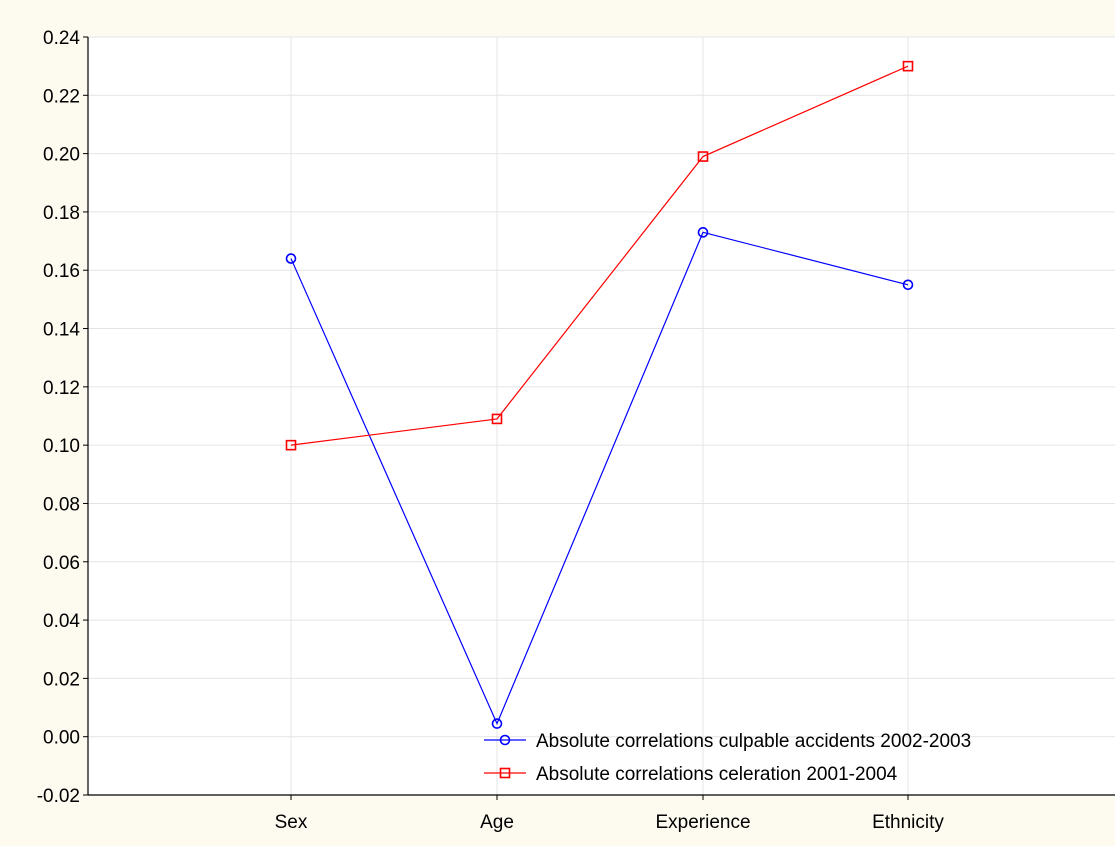 The image size is (1115, 846). I want to click on y-tick-label: 0.22, so click(61, 96).